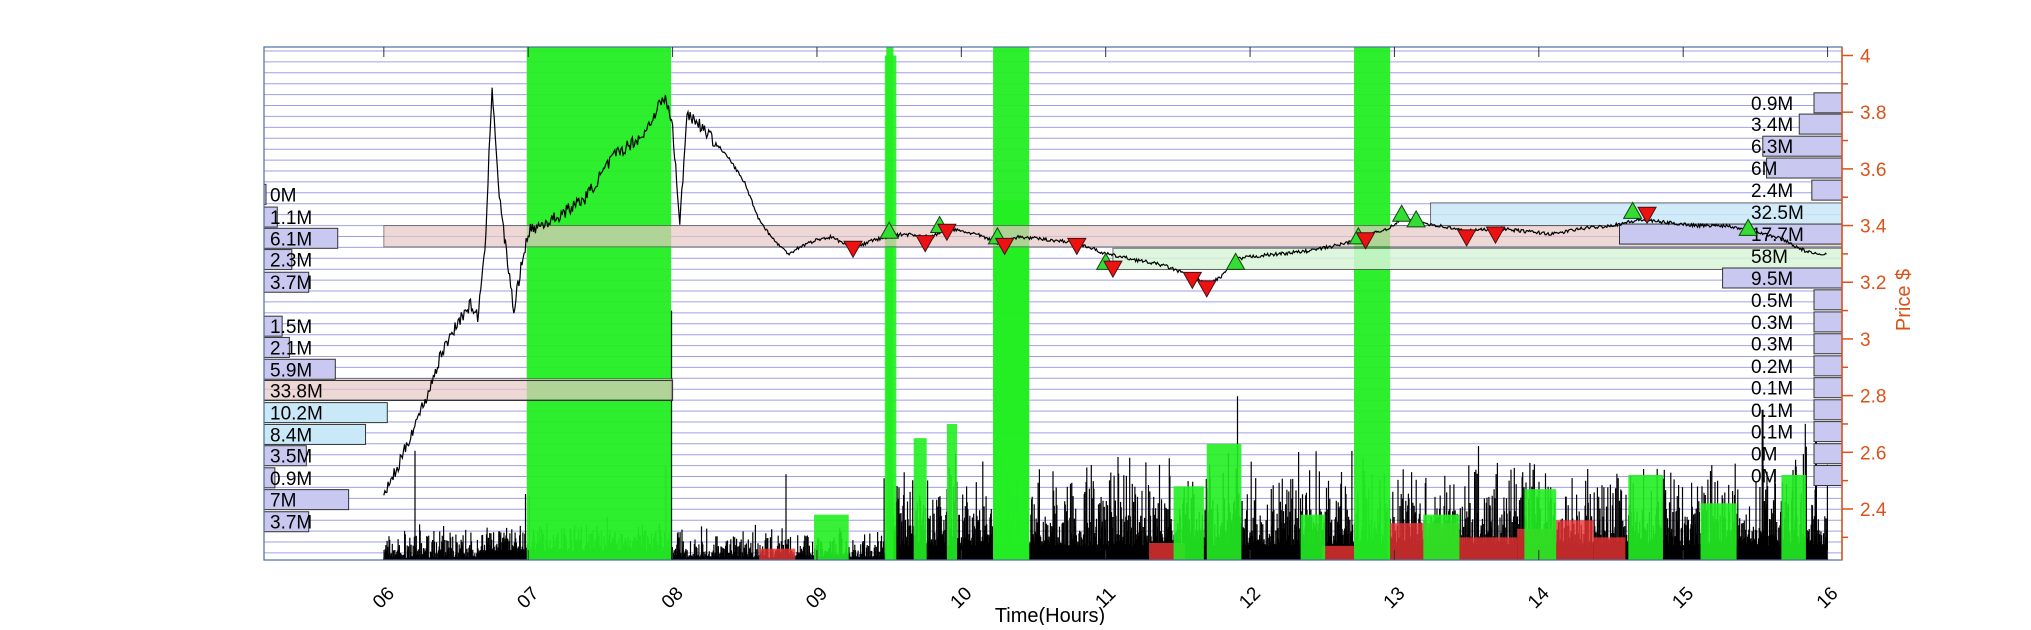  What do you see at coordinates (291, 327) in the screenshot?
I see `left-profile-label: 1.5M` at bounding box center [291, 327].